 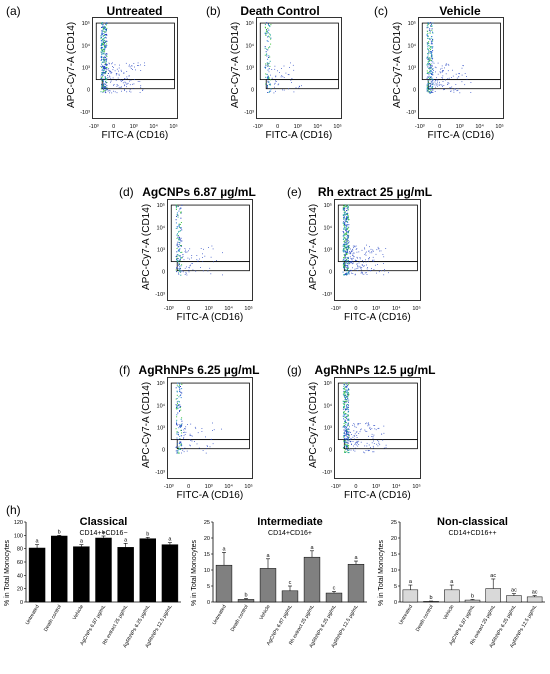 What do you see at coordinates (199, 370) in the screenshot?
I see `panel-title: AgRhNPs 6.25 µg/mL` at bounding box center [199, 370].